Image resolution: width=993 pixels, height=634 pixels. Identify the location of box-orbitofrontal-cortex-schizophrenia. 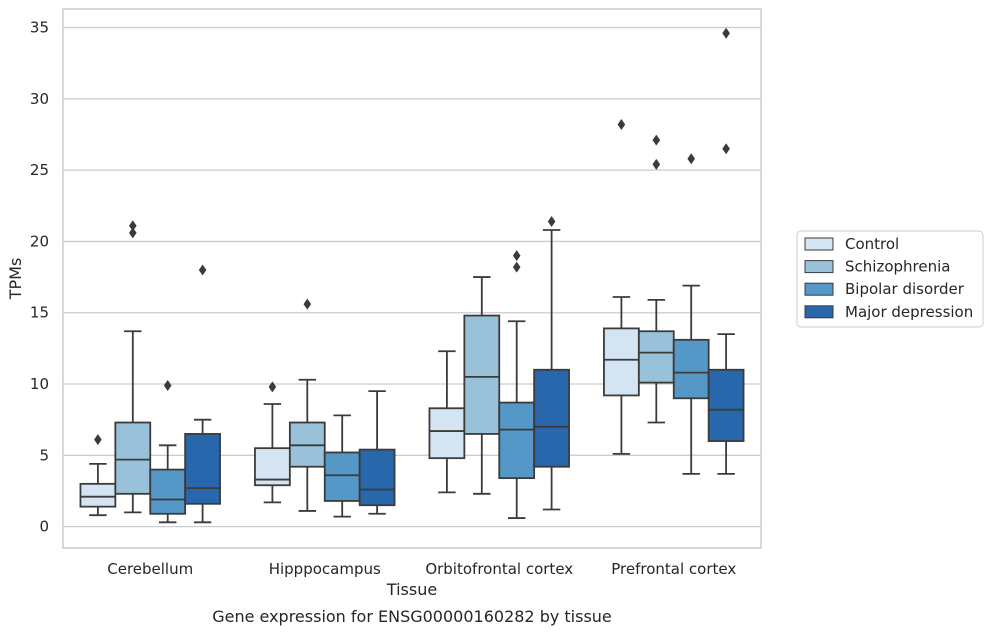
(482, 385).